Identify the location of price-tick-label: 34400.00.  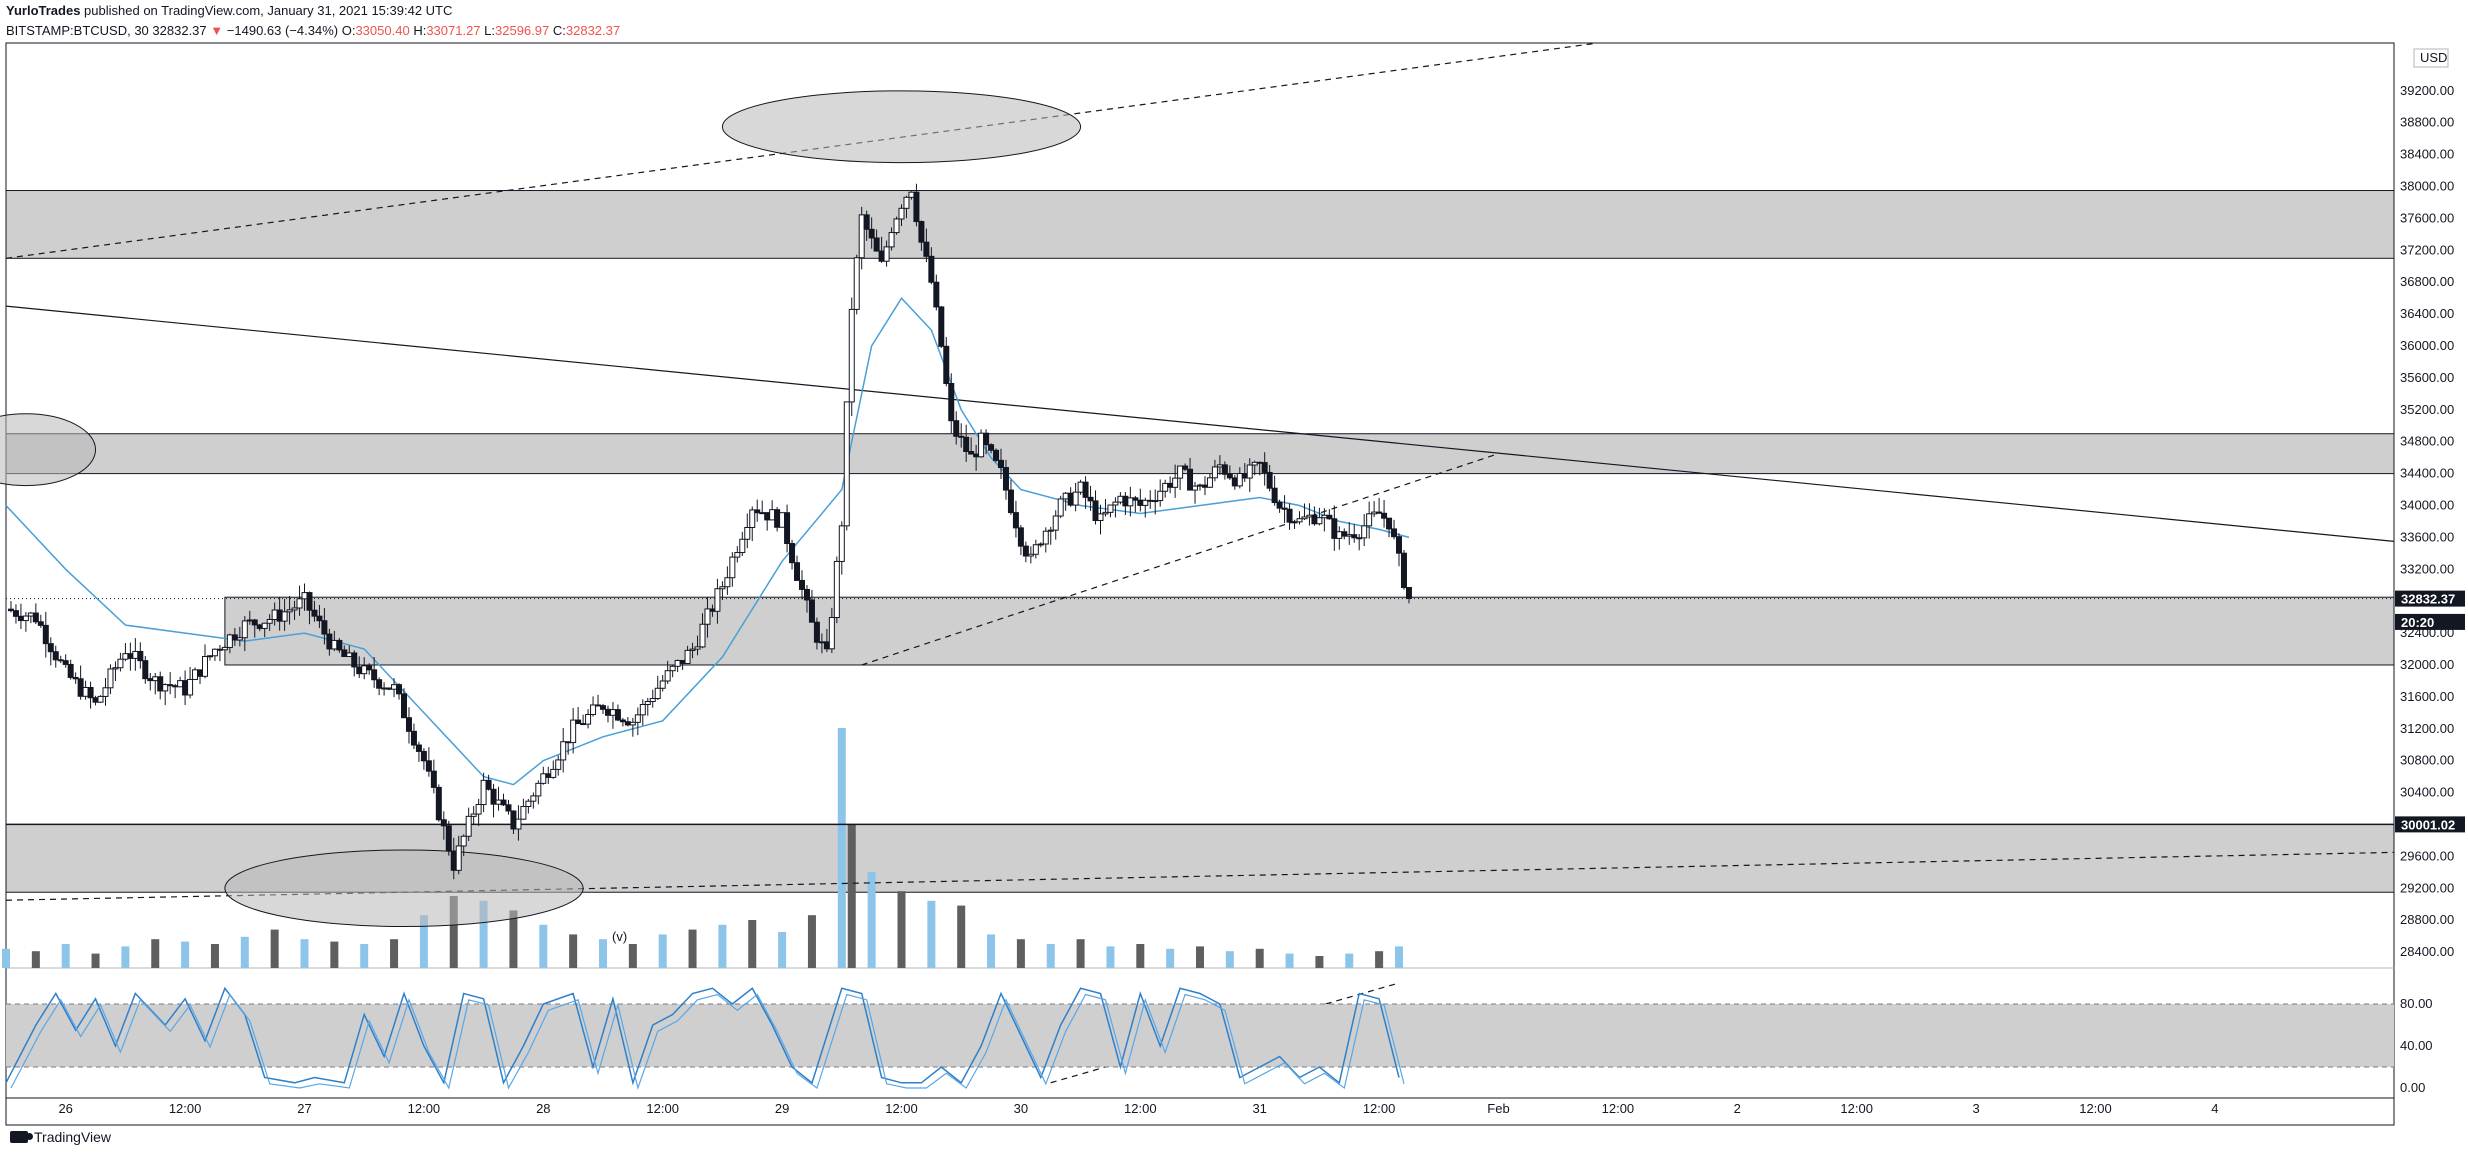
(2427, 473).